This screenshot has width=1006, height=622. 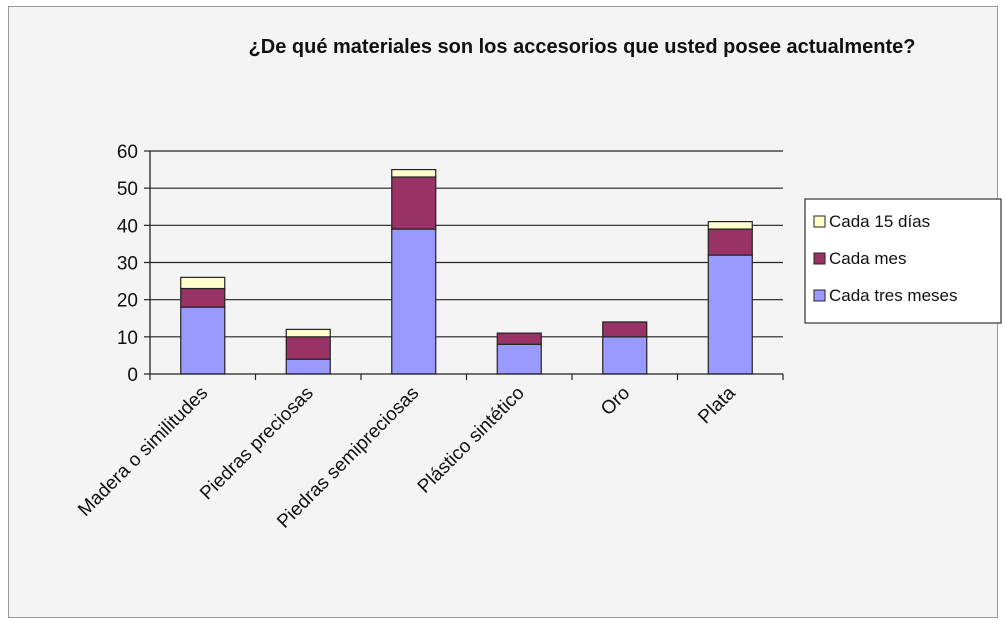 What do you see at coordinates (127, 152) in the screenshot?
I see `y-tick-label: 60` at bounding box center [127, 152].